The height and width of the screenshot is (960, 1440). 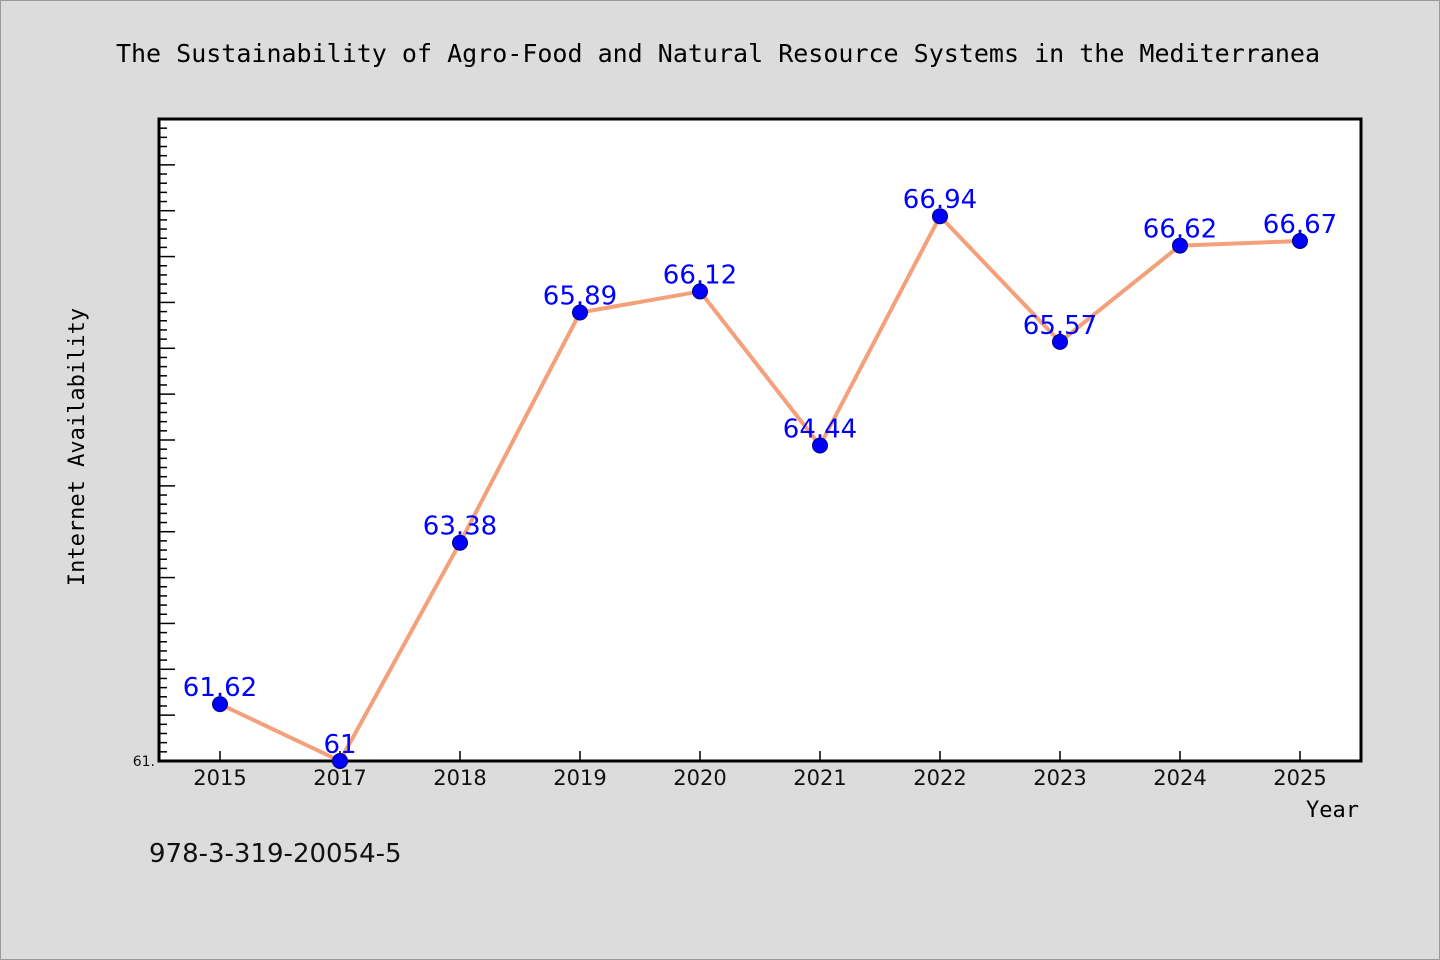 I want to click on data-label: 61.62, so click(x=220, y=688).